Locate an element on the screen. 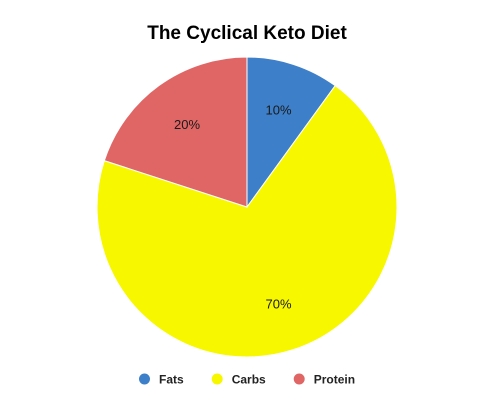 Image resolution: width=495 pixels, height=406 pixels. chart-title: The Cyclical Keto Diet is located at coordinates (247, 33).